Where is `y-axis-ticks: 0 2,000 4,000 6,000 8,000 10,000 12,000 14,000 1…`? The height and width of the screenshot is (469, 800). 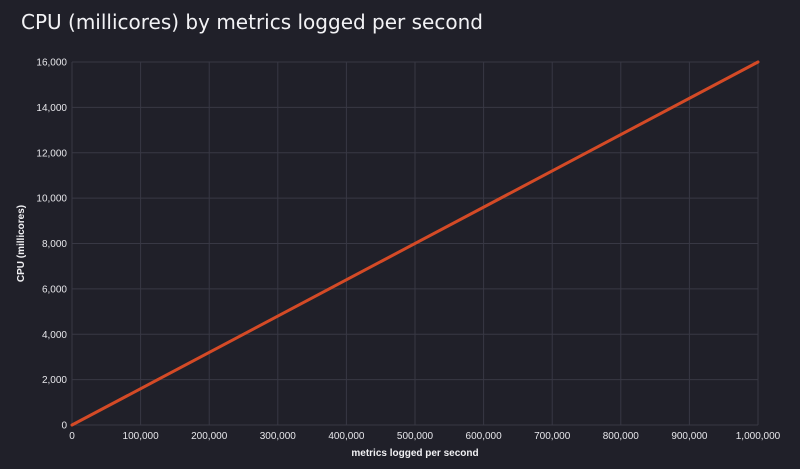 y-axis-ticks: 0 2,000 4,000 6,000 8,000 10,000 12,000 14,000 1… is located at coordinates (51, 245).